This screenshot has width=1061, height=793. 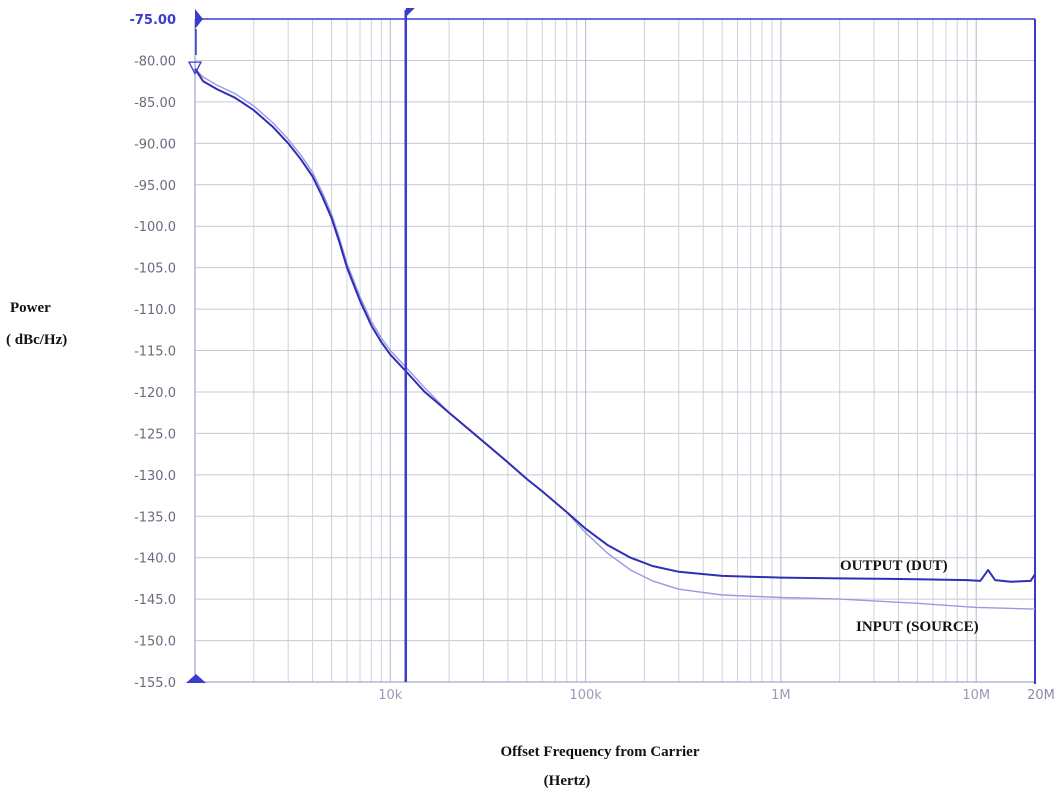 I want to click on y-tick-label: -105.0, so click(x=155, y=269).